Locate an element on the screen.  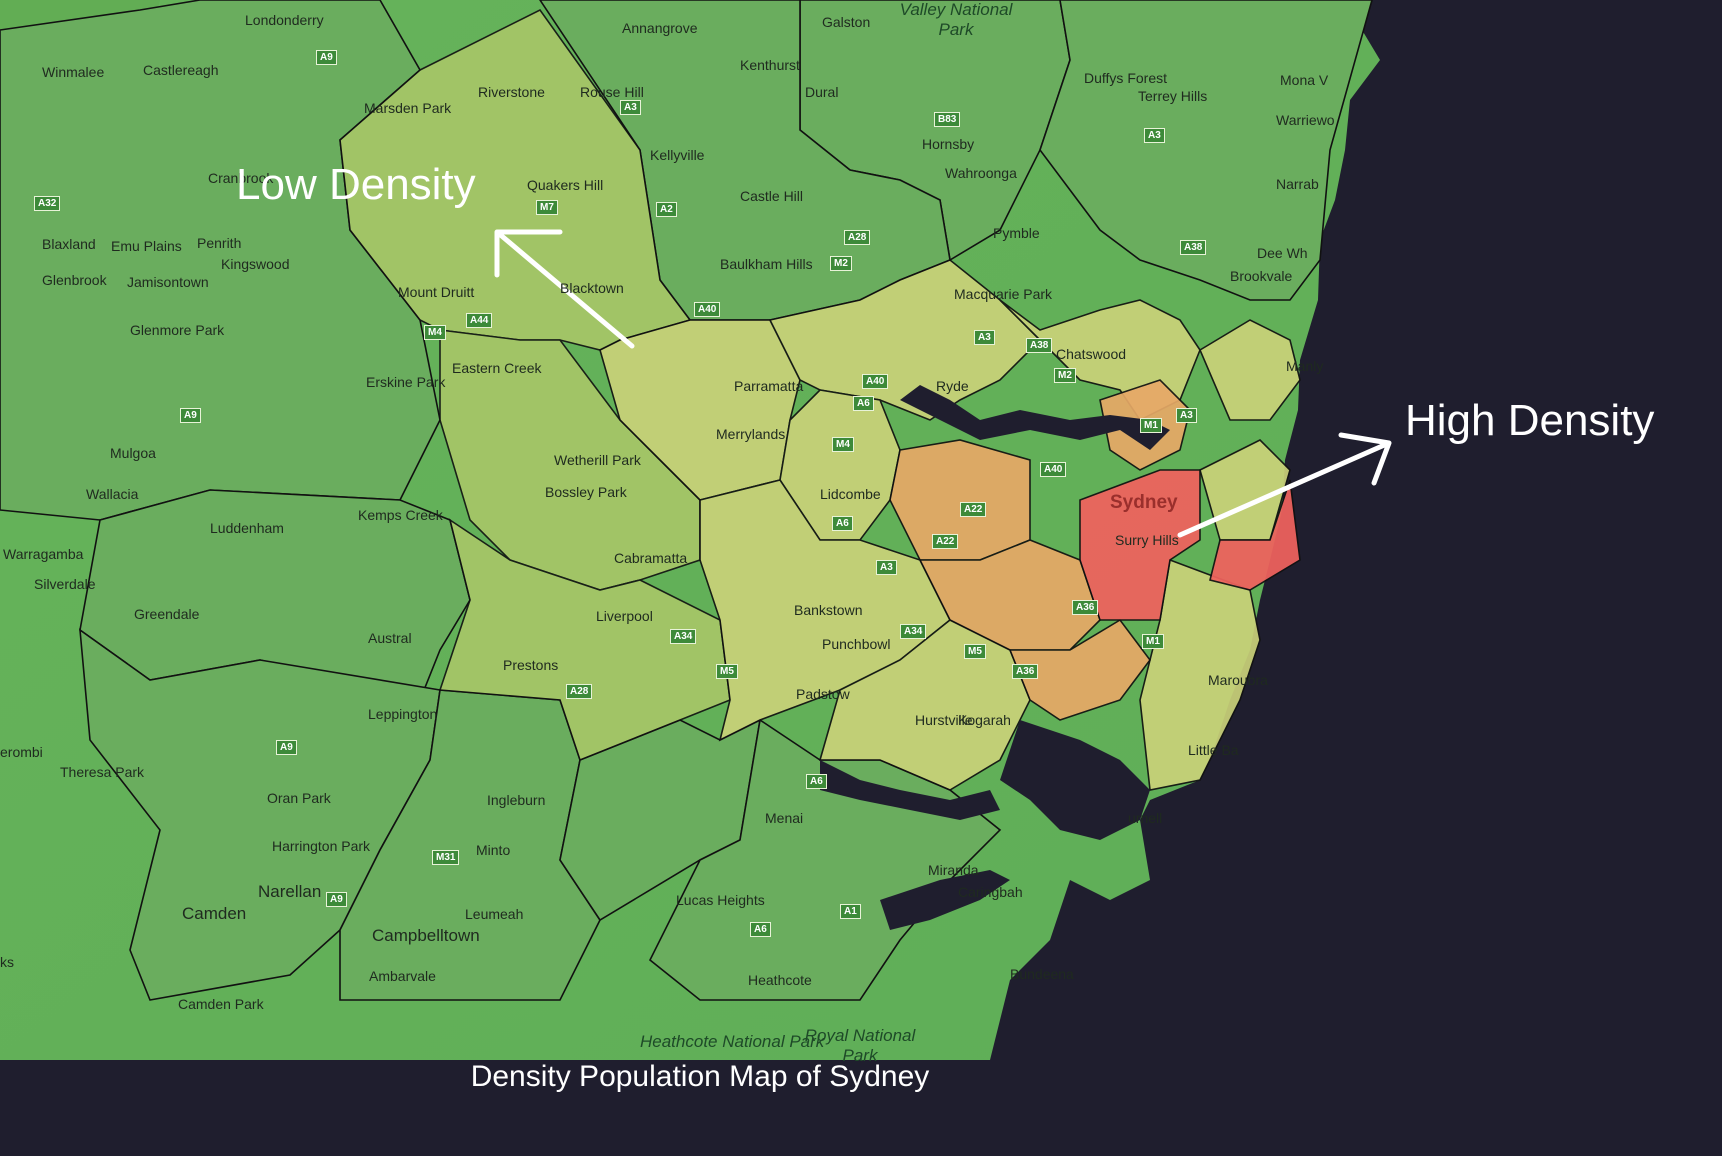
label-londonderry: Londonderry is located at coordinates (284, 20).